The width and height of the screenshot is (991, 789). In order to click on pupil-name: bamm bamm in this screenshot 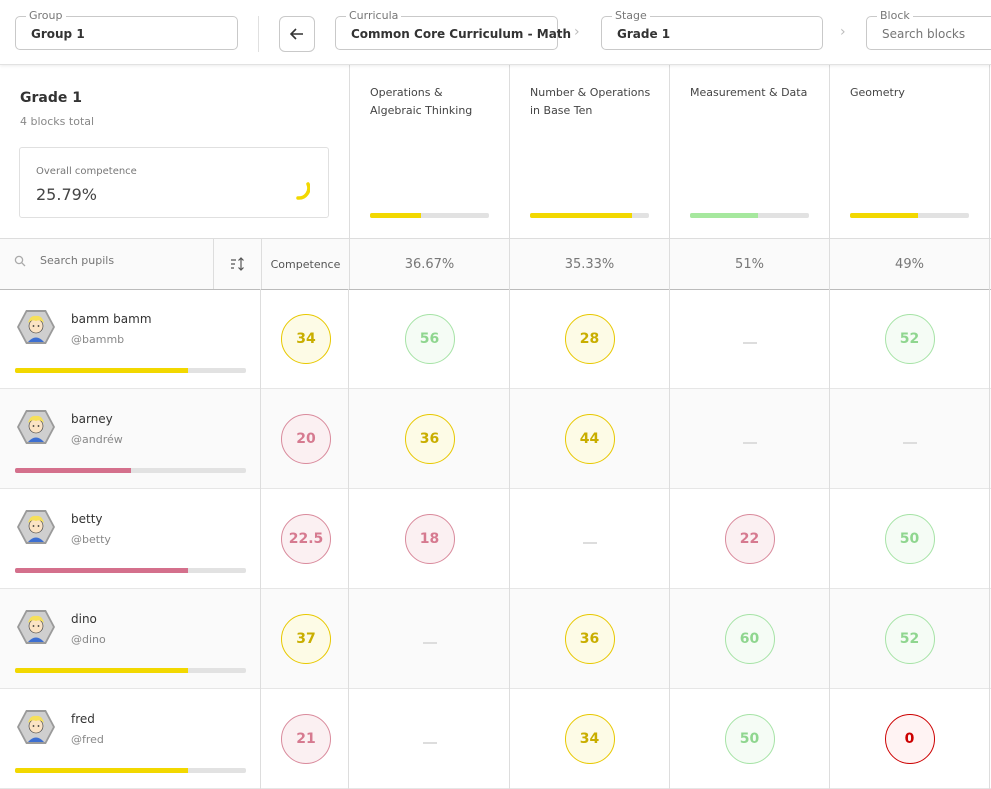, I will do `click(111, 319)`.